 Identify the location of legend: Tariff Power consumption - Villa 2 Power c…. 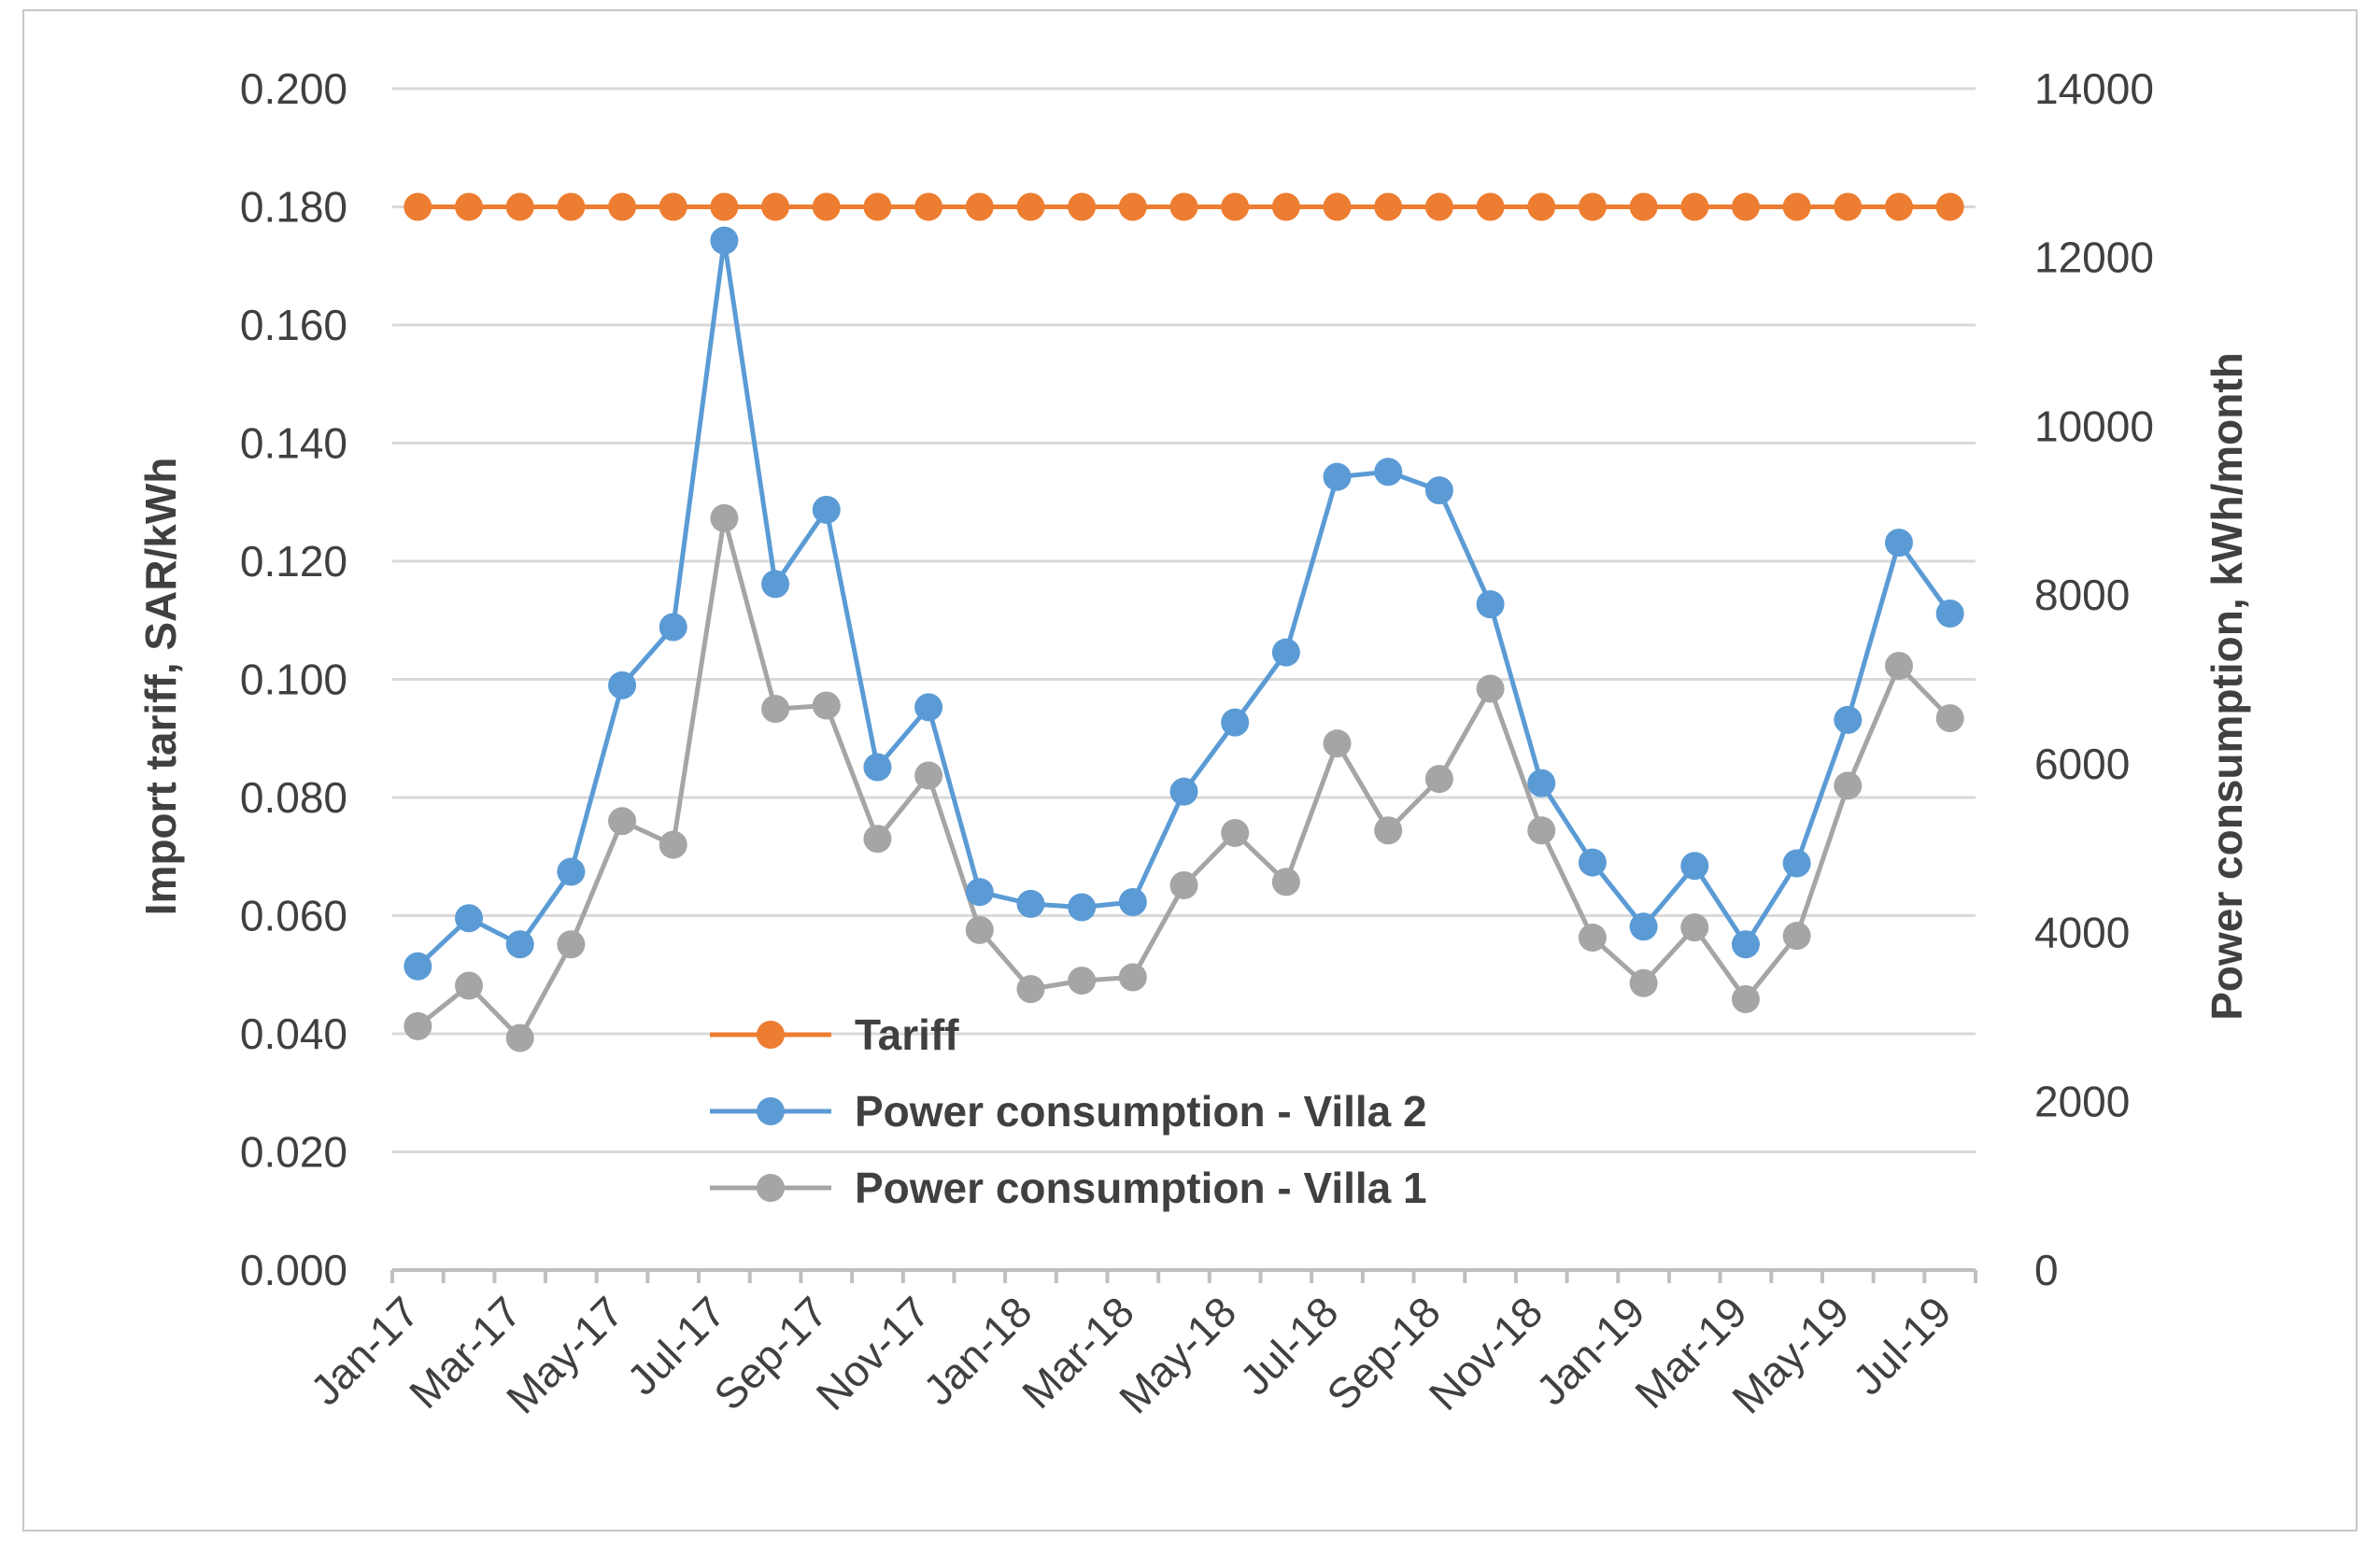
(1068, 1111).